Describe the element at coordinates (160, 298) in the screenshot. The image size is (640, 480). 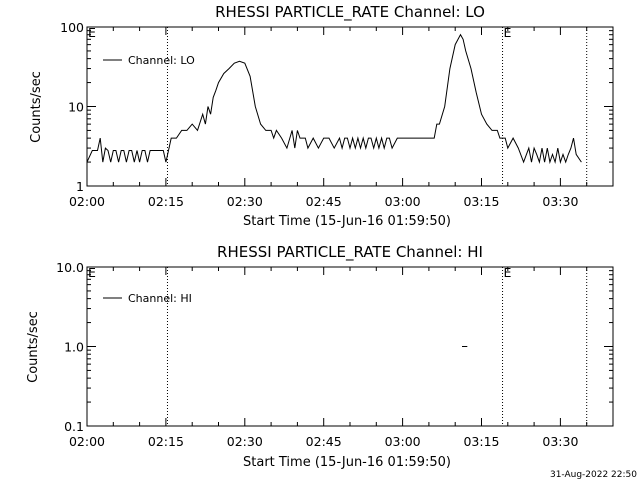
I see `hi-legend-label: Channel: HI` at that location.